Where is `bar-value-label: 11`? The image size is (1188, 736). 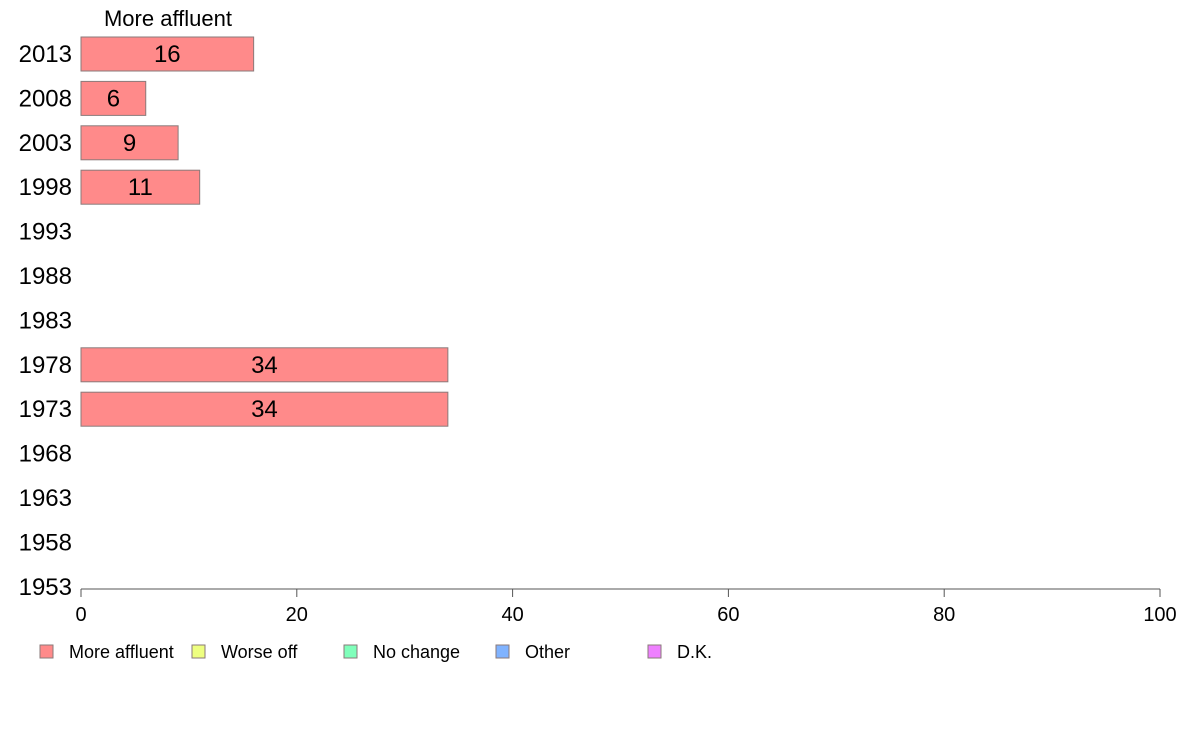
bar-value-label: 11 is located at coordinates (140, 187).